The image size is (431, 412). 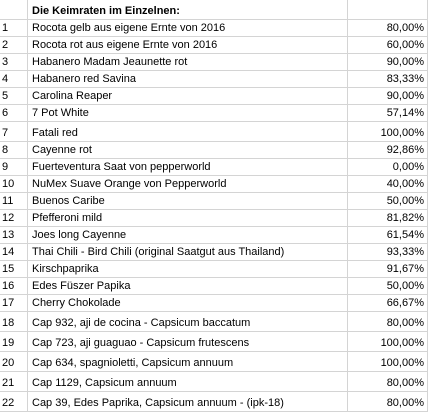 What do you see at coordinates (388, 252) in the screenshot?
I see `germination-rate-cell: 93,33%` at bounding box center [388, 252].